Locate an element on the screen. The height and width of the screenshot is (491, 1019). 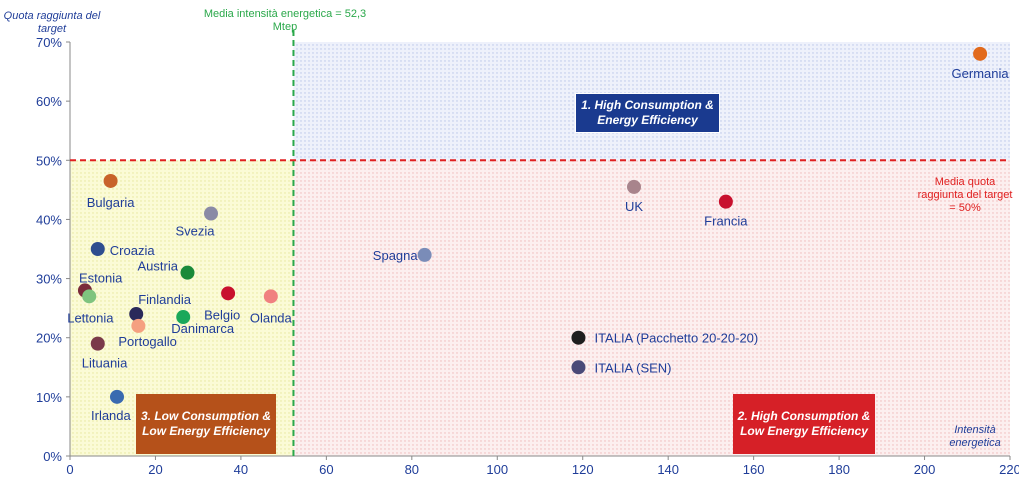
y-tick-label: 0% is located at coordinates (52, 456).